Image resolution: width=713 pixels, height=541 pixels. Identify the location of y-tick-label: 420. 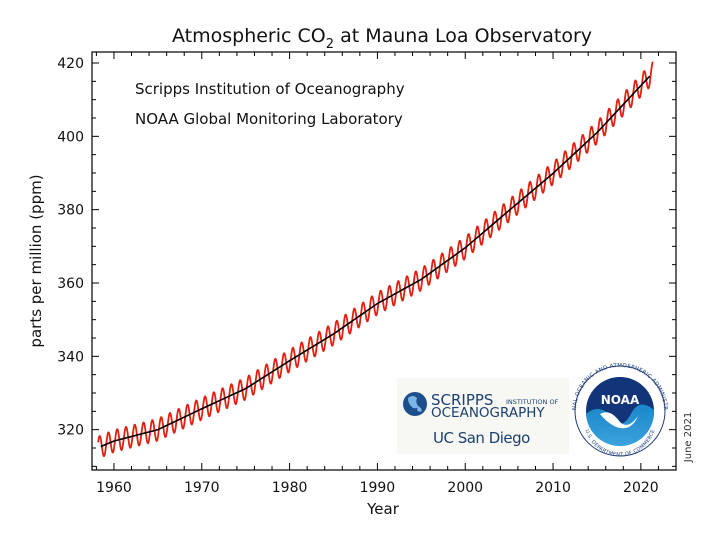
(70, 64).